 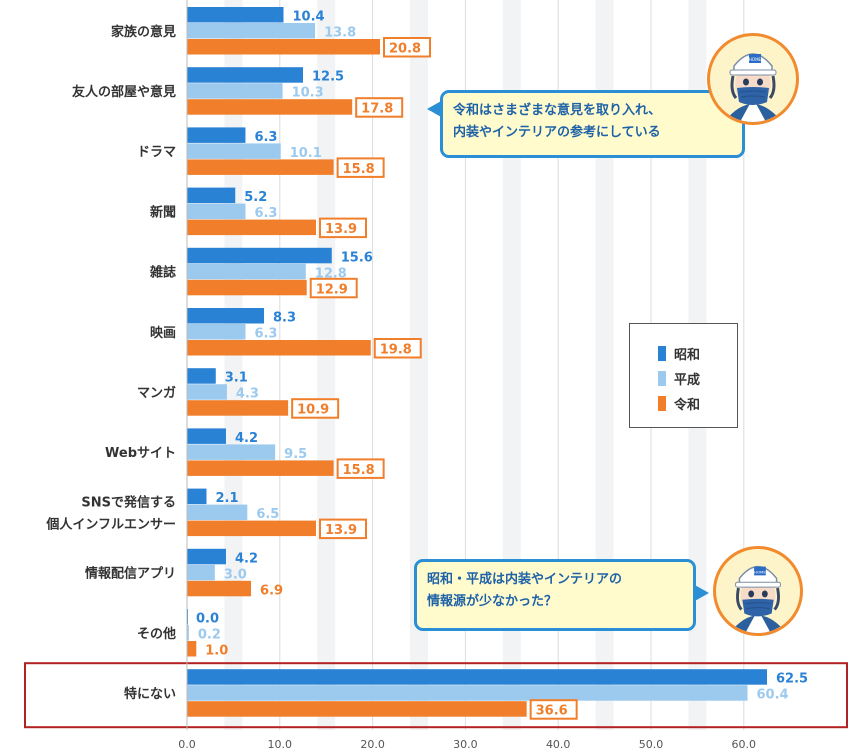 What do you see at coordinates (313, 410) in the screenshot?
I see `value-label: 10.9` at bounding box center [313, 410].